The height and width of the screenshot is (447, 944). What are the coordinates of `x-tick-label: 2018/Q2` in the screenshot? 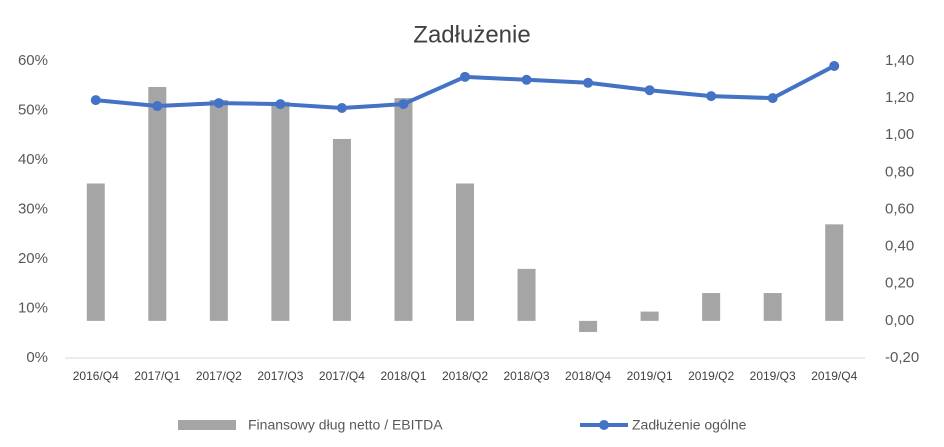 It's located at (465, 376).